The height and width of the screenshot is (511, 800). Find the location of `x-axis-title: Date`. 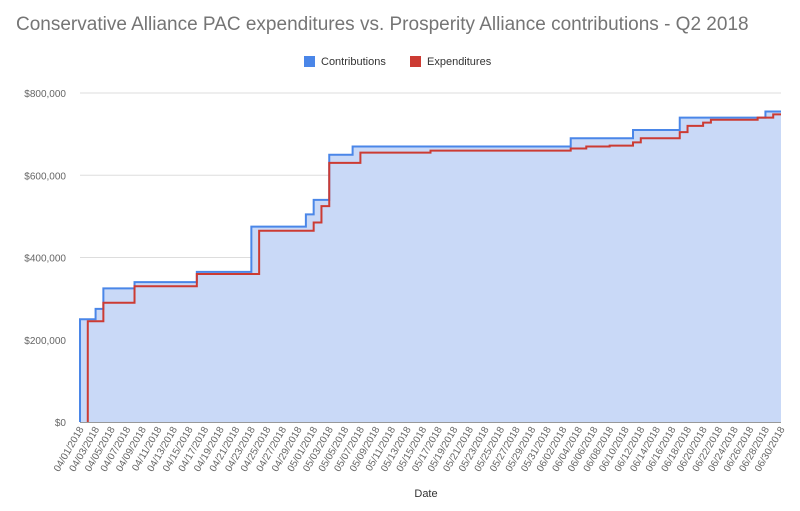

x-axis-title: Date is located at coordinates (425, 494).